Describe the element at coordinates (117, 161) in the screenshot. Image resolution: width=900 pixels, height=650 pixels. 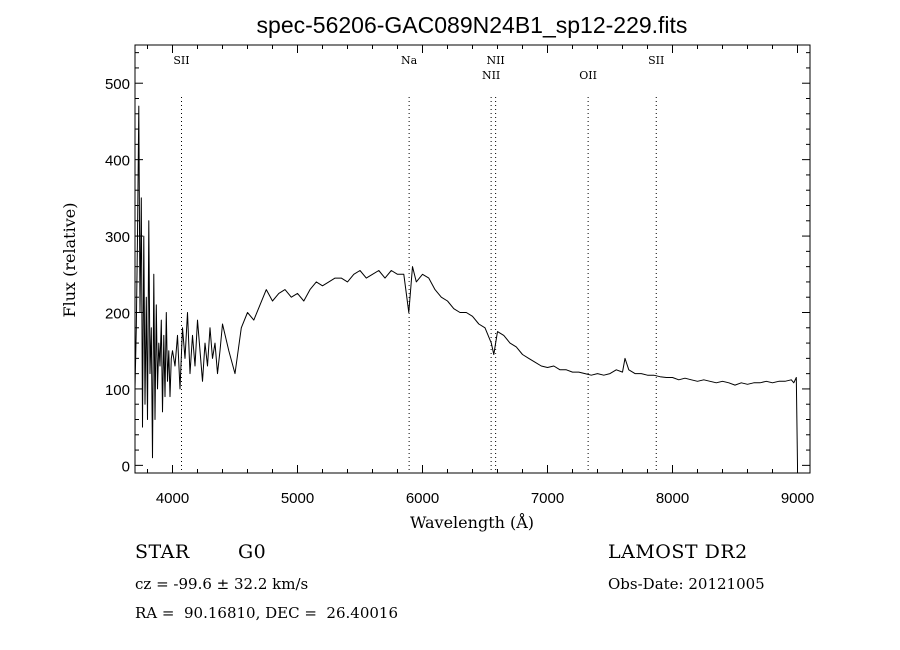
I see `y-tick-label: 400` at that location.